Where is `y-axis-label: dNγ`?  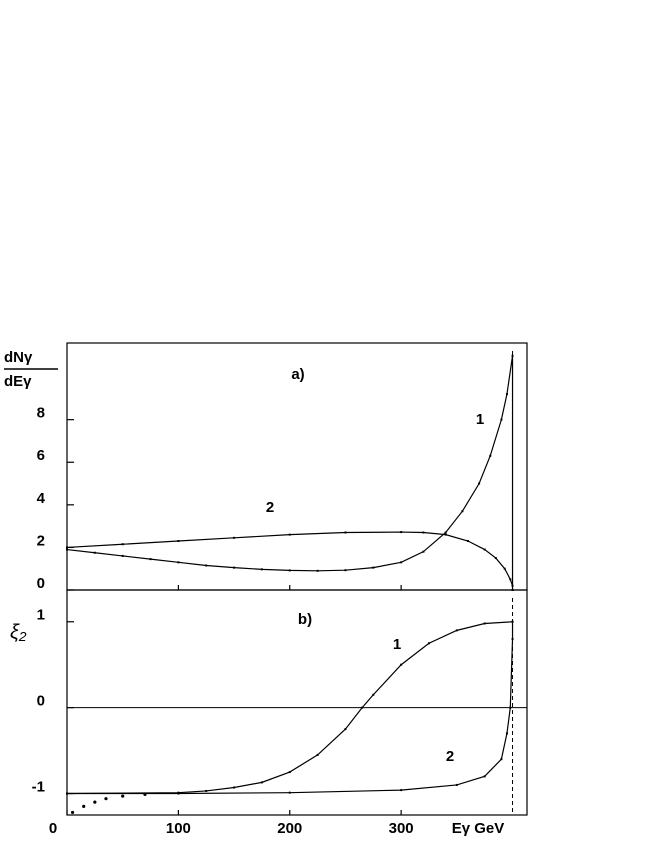 y-axis-label: dNγ is located at coordinates (18, 357).